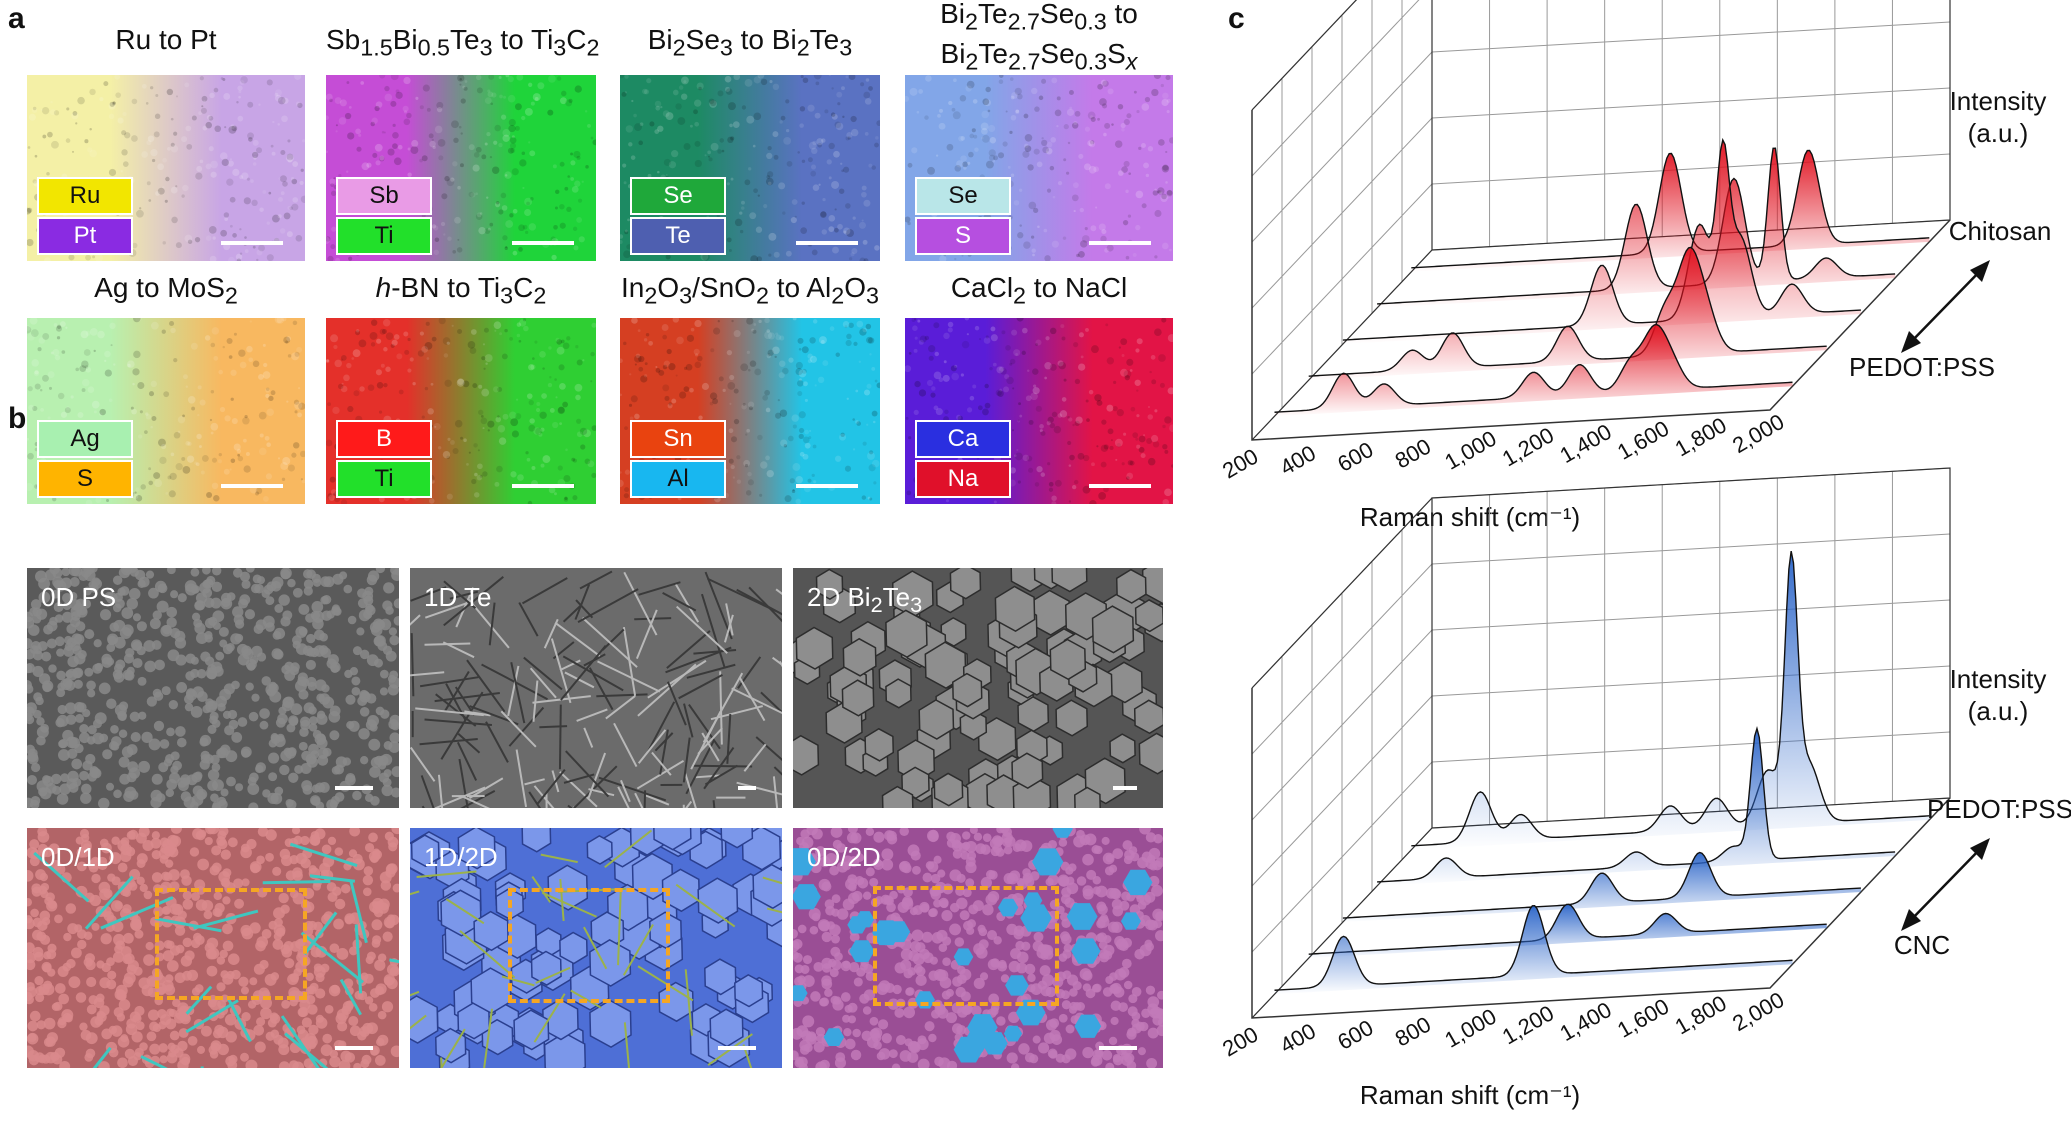 The image size is (2071, 1123). Describe the element at coordinates (750, 411) in the screenshot. I see `composition-map: Sn Al` at that location.